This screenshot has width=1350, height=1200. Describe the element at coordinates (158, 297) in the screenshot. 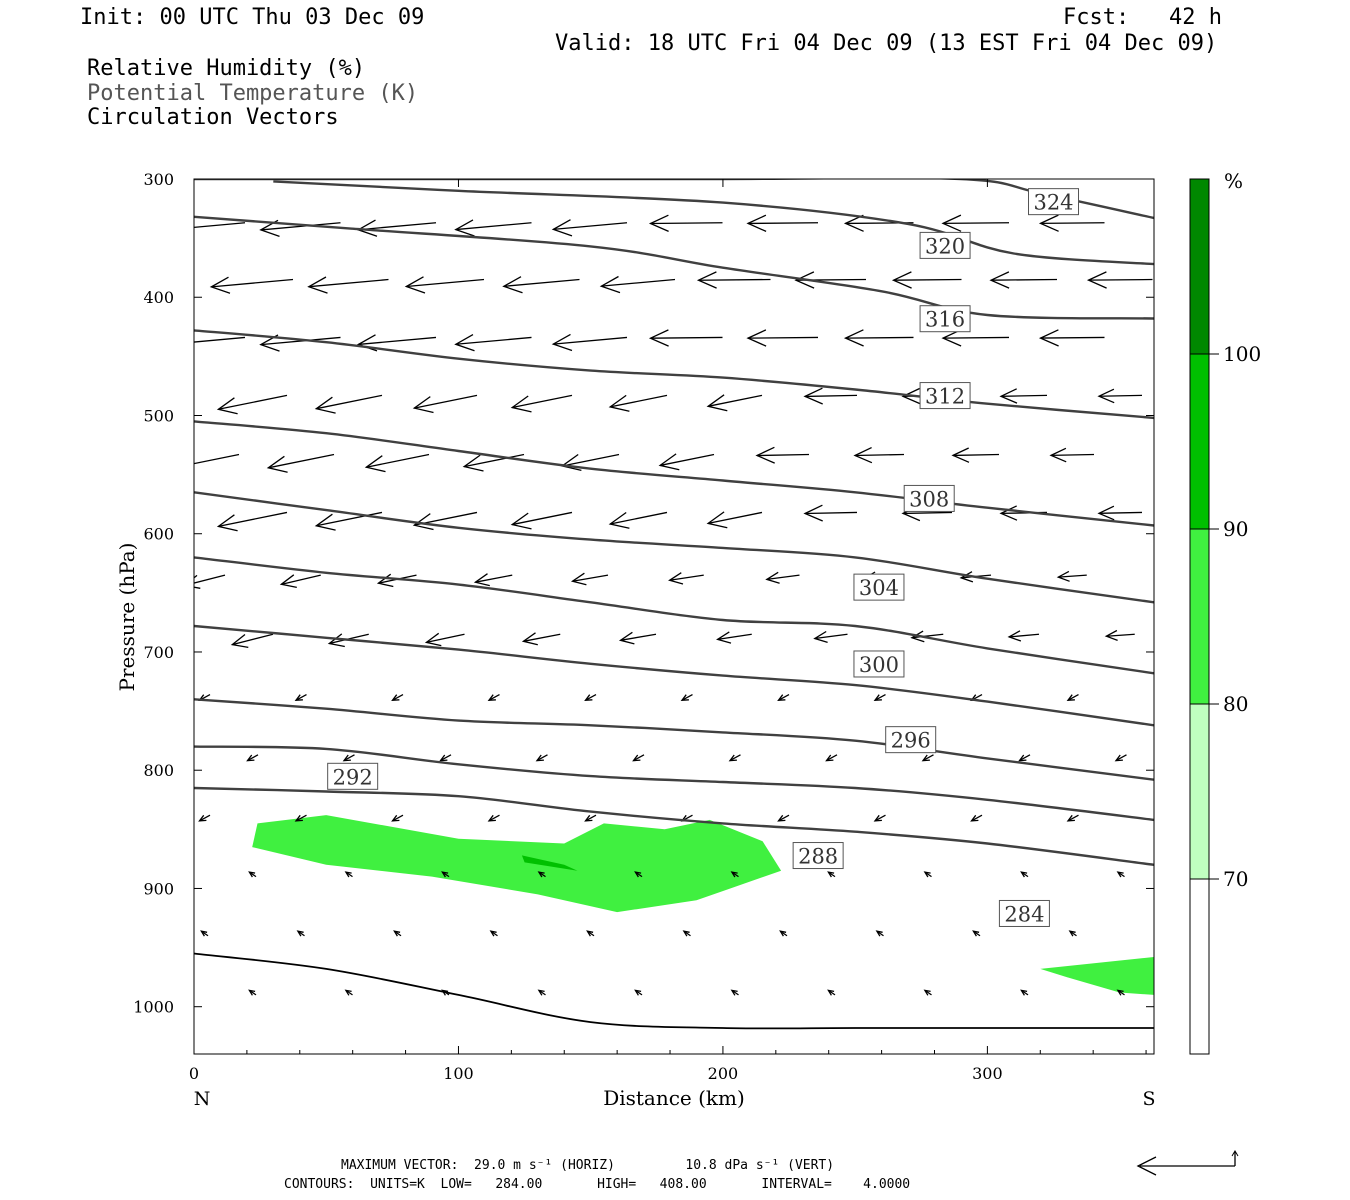

I see `y-tick-label: 400` at that location.